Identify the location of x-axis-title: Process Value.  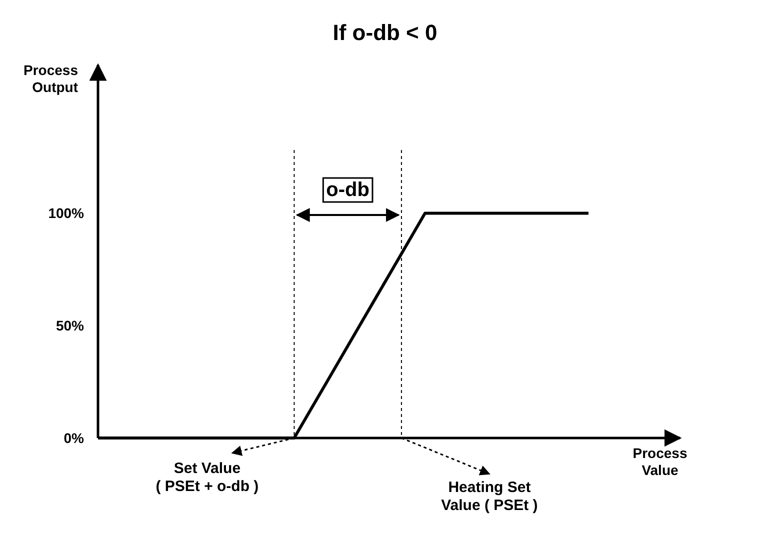
(660, 461).